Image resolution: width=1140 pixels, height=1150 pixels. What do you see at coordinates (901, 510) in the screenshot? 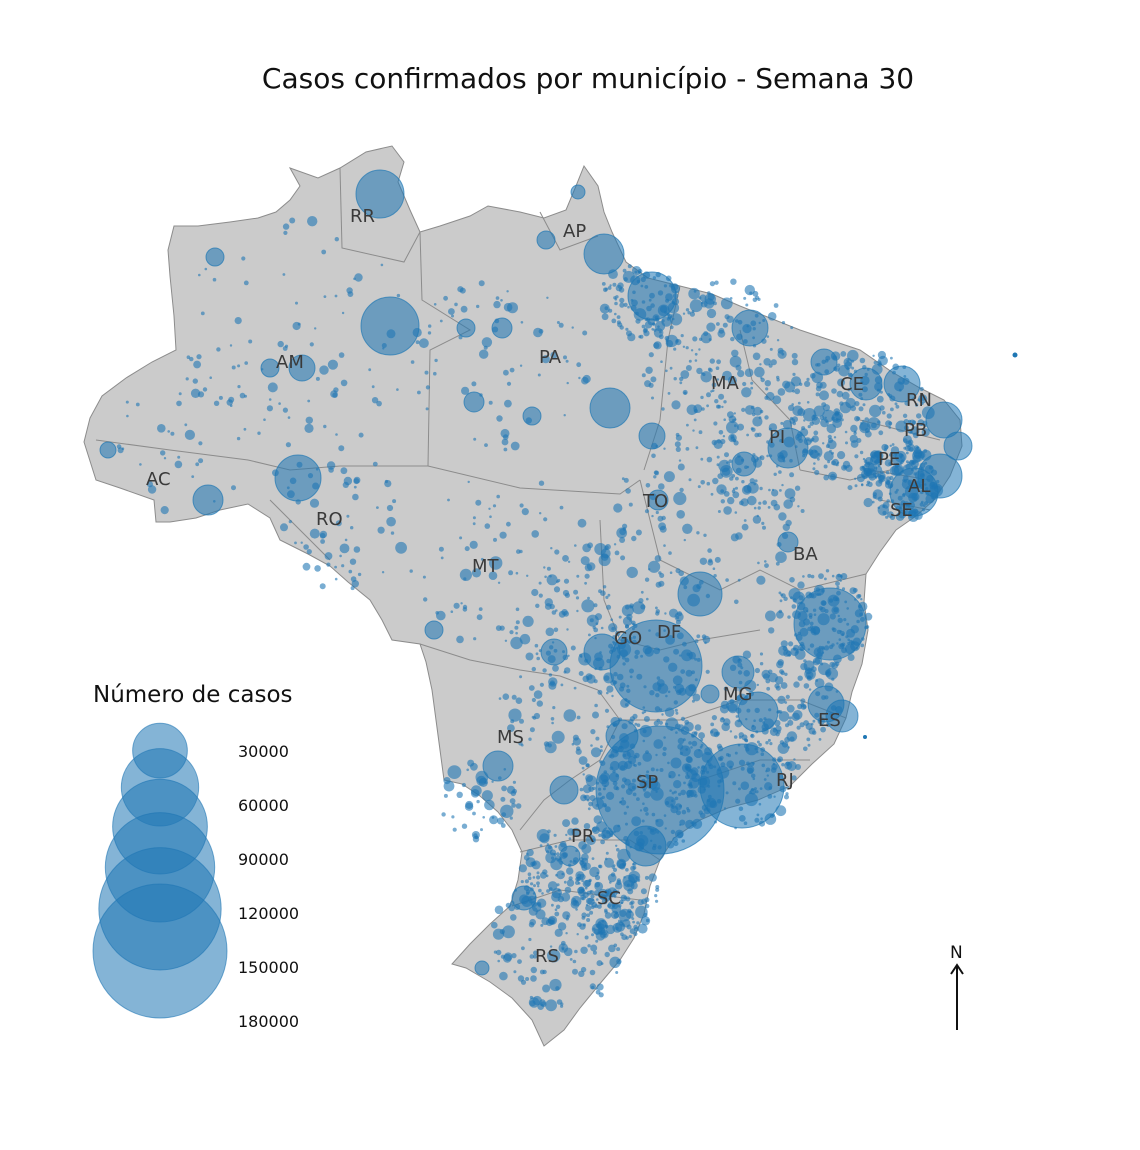
I see `state-label-se: SE` at bounding box center [901, 510].